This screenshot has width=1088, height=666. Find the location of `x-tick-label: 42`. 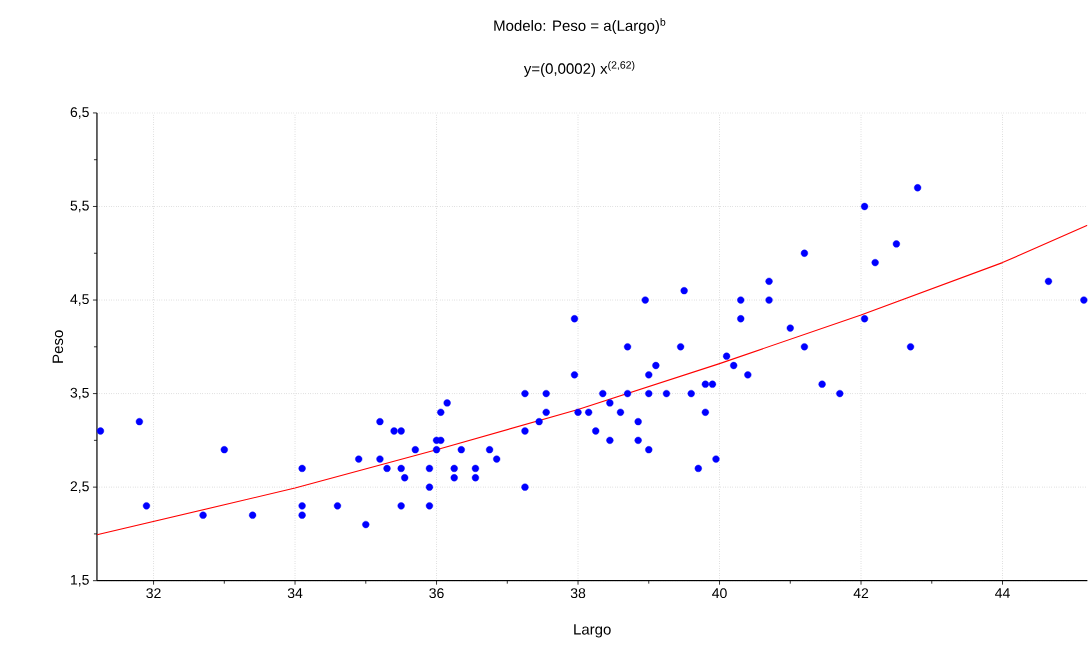

x-tick-label: 42 is located at coordinates (861, 593).